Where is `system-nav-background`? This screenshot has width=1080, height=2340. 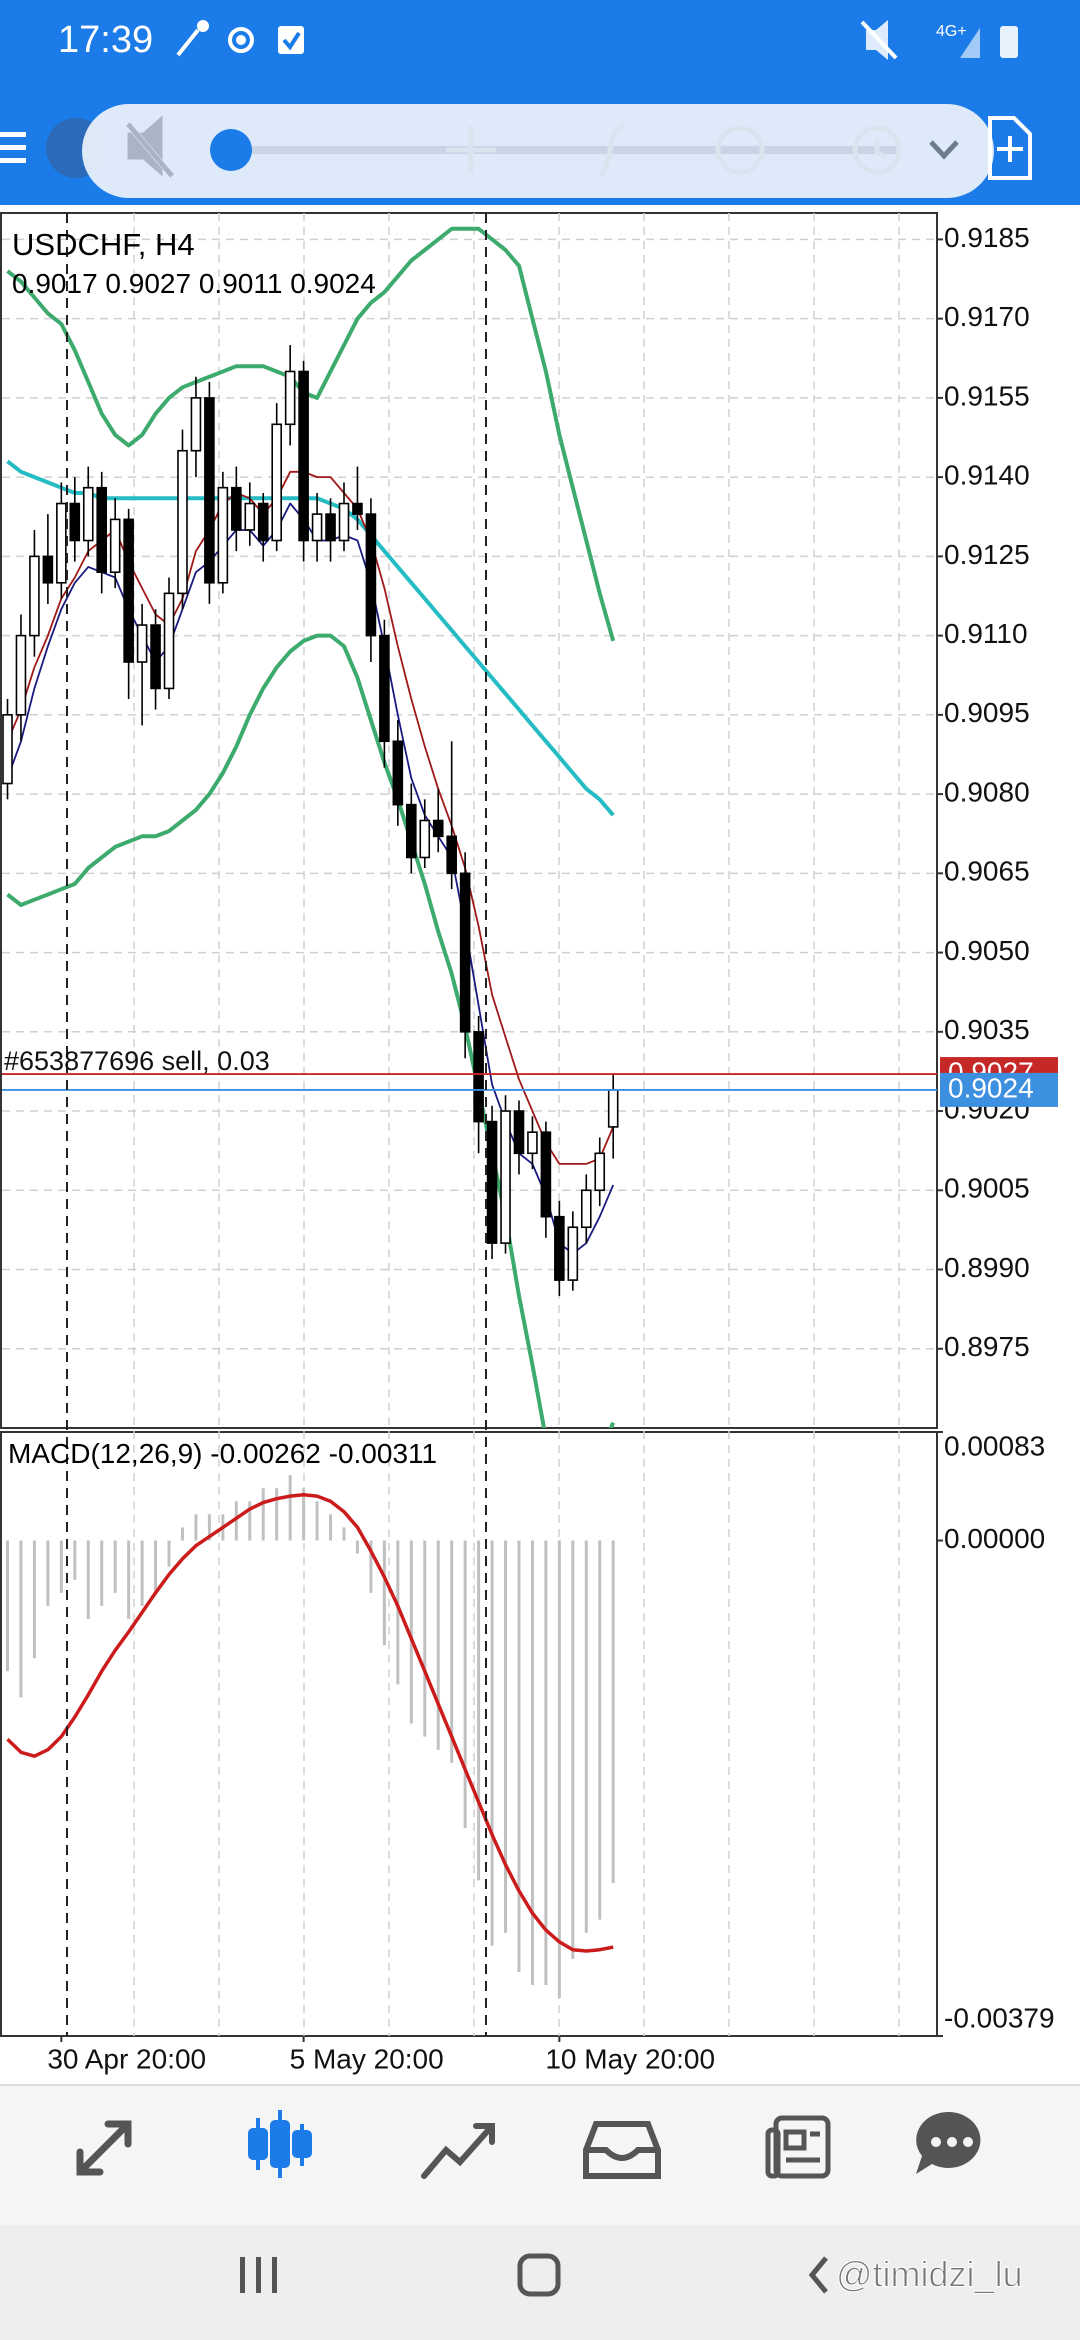
system-nav-background is located at coordinates (540, 2282).